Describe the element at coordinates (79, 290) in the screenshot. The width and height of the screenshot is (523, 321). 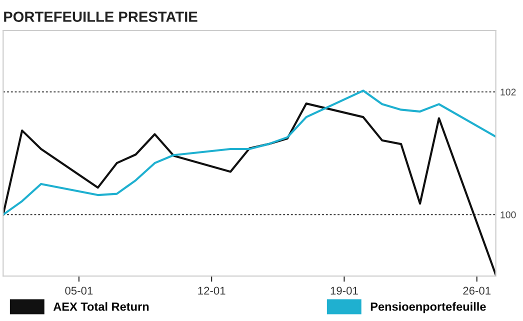
I see `x-tick-label: 05-01` at that location.